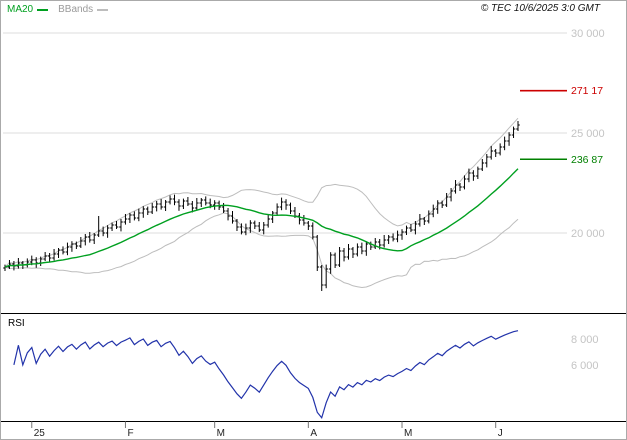 The image size is (627, 440). Describe the element at coordinates (76, 9) in the screenshot. I see `bbands-legend-label: BBands` at that location.